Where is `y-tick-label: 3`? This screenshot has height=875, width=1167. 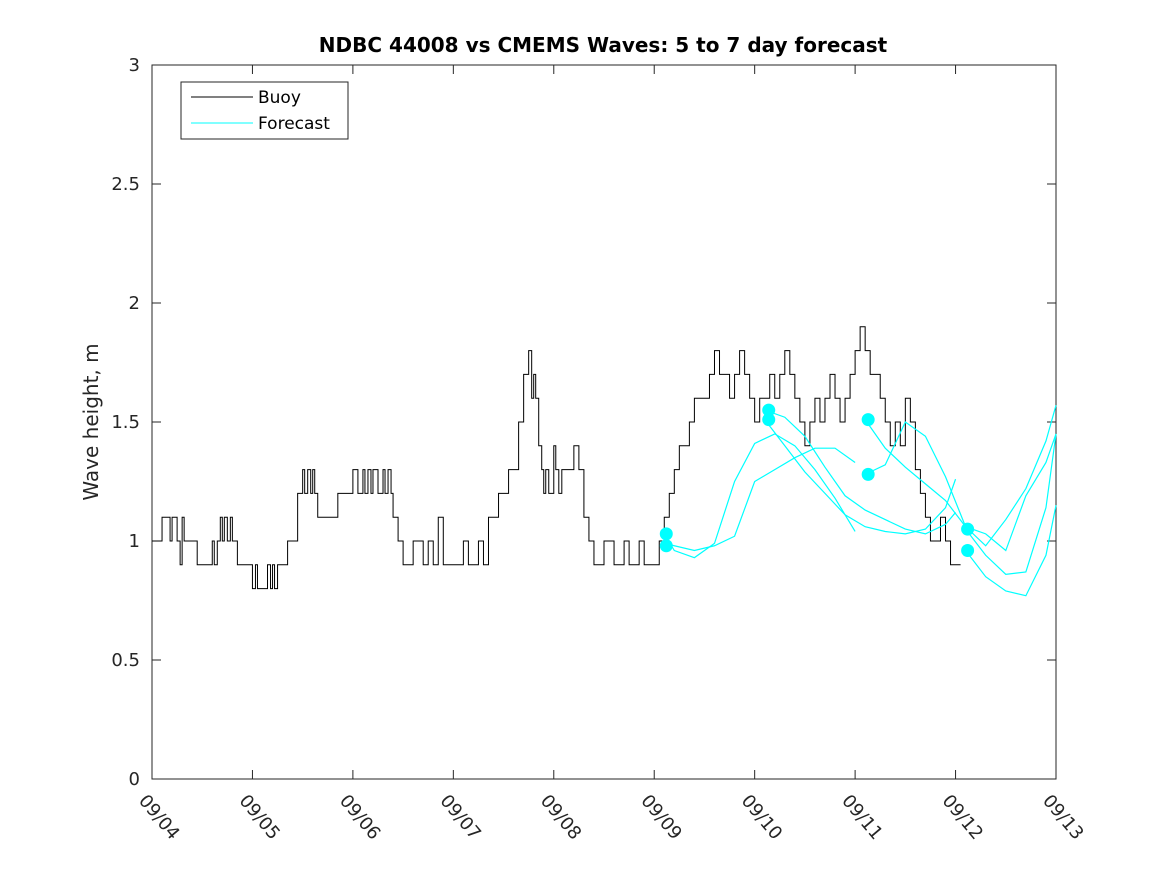
y-tick-label: 3 is located at coordinates (134, 65).